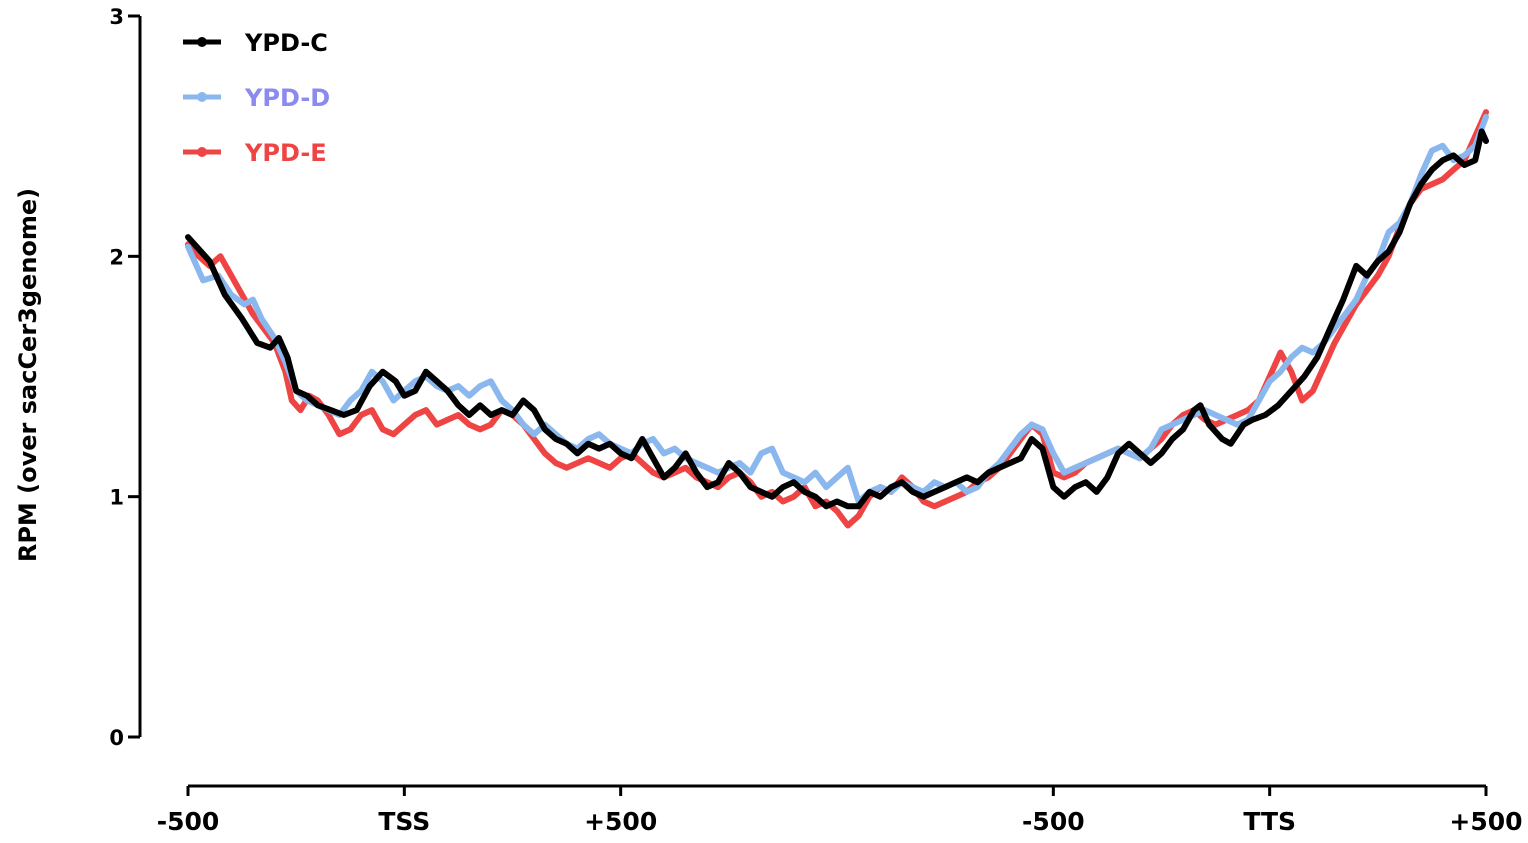 Image resolution: width=1528 pixels, height=843 pixels. What do you see at coordinates (28, 375) in the screenshot?
I see `y-axis-title: RPM (over sacCer3genome)` at bounding box center [28, 375].